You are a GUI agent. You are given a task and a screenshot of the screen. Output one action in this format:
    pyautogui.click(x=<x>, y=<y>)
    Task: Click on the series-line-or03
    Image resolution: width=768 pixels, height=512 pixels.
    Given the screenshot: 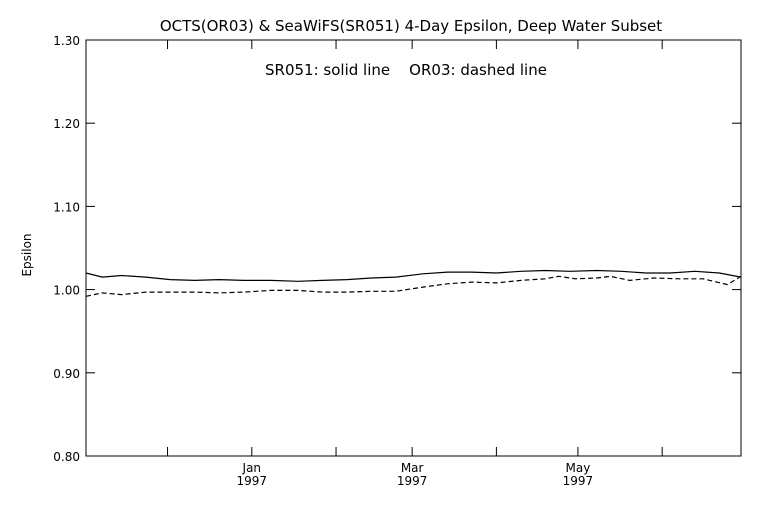 What is the action you would take?
    pyautogui.click(x=413, y=286)
    